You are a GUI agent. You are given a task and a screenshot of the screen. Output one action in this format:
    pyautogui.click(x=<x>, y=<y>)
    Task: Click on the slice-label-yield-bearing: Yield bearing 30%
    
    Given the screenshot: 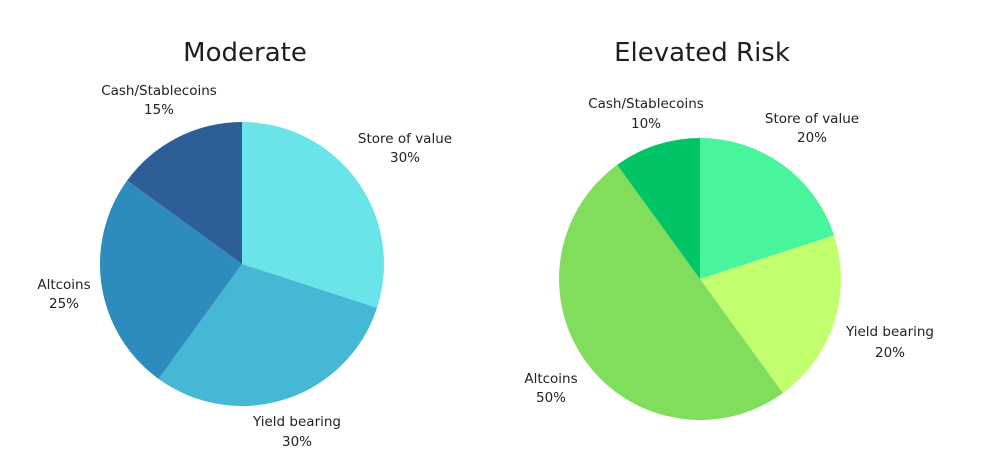 What is the action you would take?
    pyautogui.click(x=296, y=432)
    